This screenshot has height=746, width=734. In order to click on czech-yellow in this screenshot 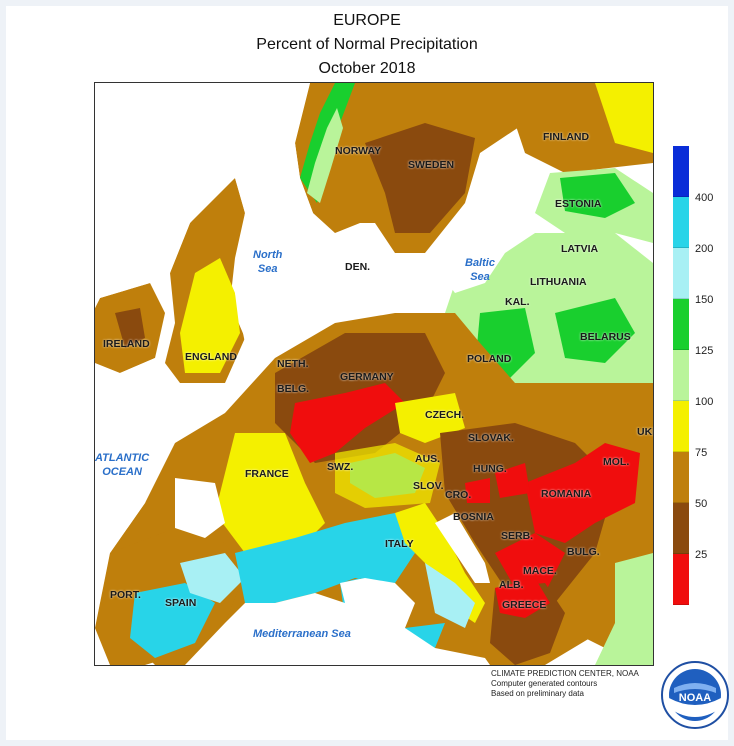, I will do `click(430, 418)`.